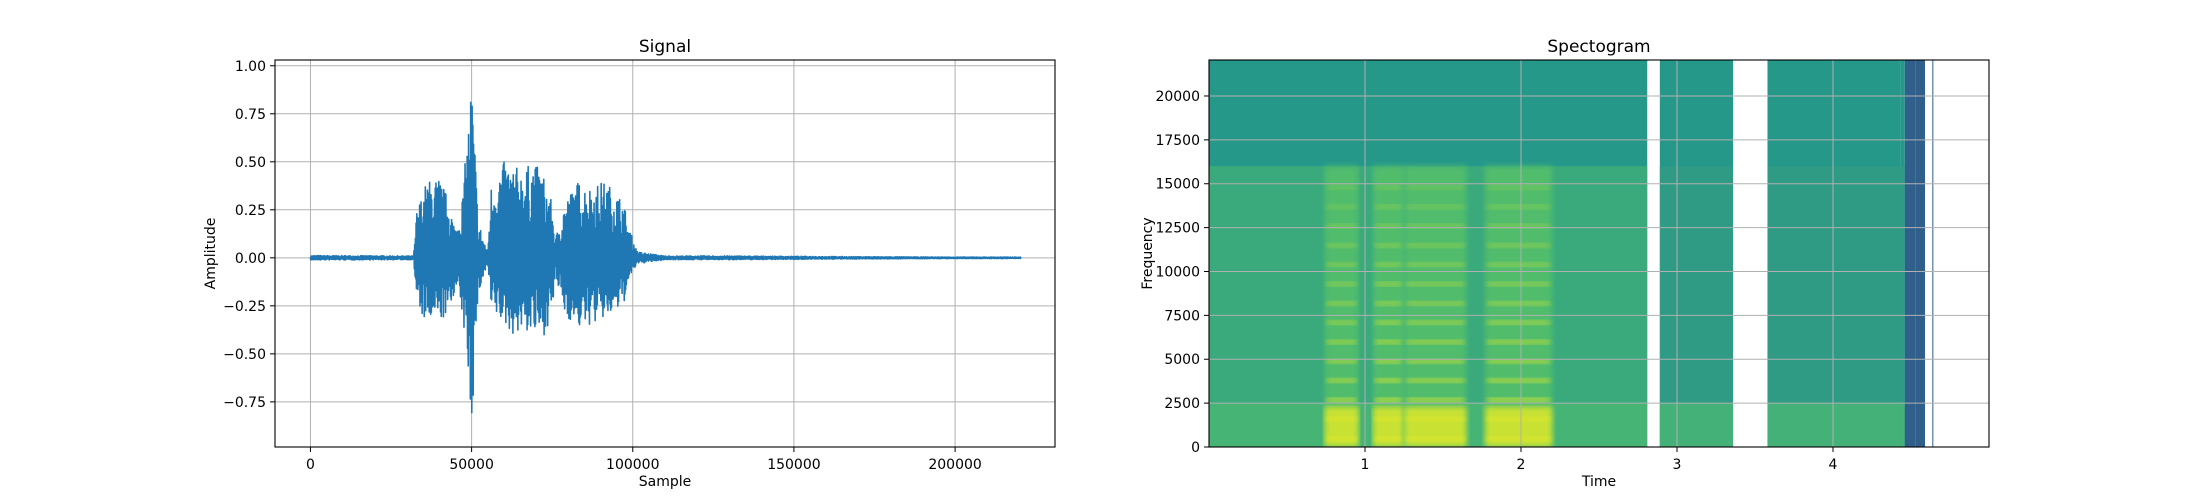 This screenshot has width=2200, height=504. Describe the element at coordinates (244, 307) in the screenshot. I see `signal-y-tick-label: −0.25` at that location.